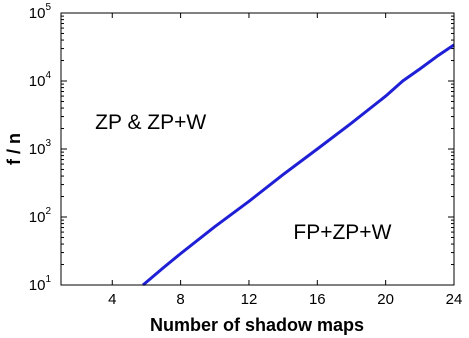 The height and width of the screenshot is (338, 469). What do you see at coordinates (150, 122) in the screenshot?
I see `annotation-label: ZP & ZP+W` at bounding box center [150, 122].